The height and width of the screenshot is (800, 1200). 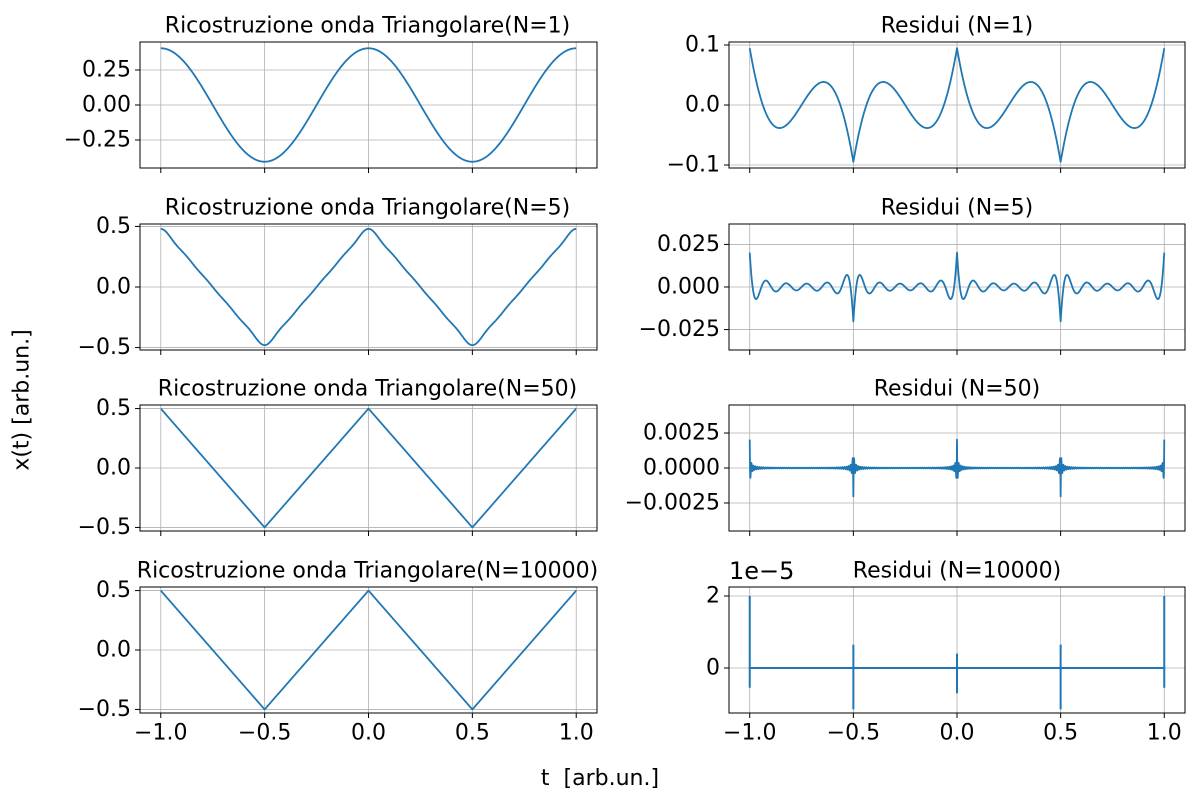 What do you see at coordinates (693, 165) in the screenshot?
I see `y-tick-label: −0.1` at bounding box center [693, 165].